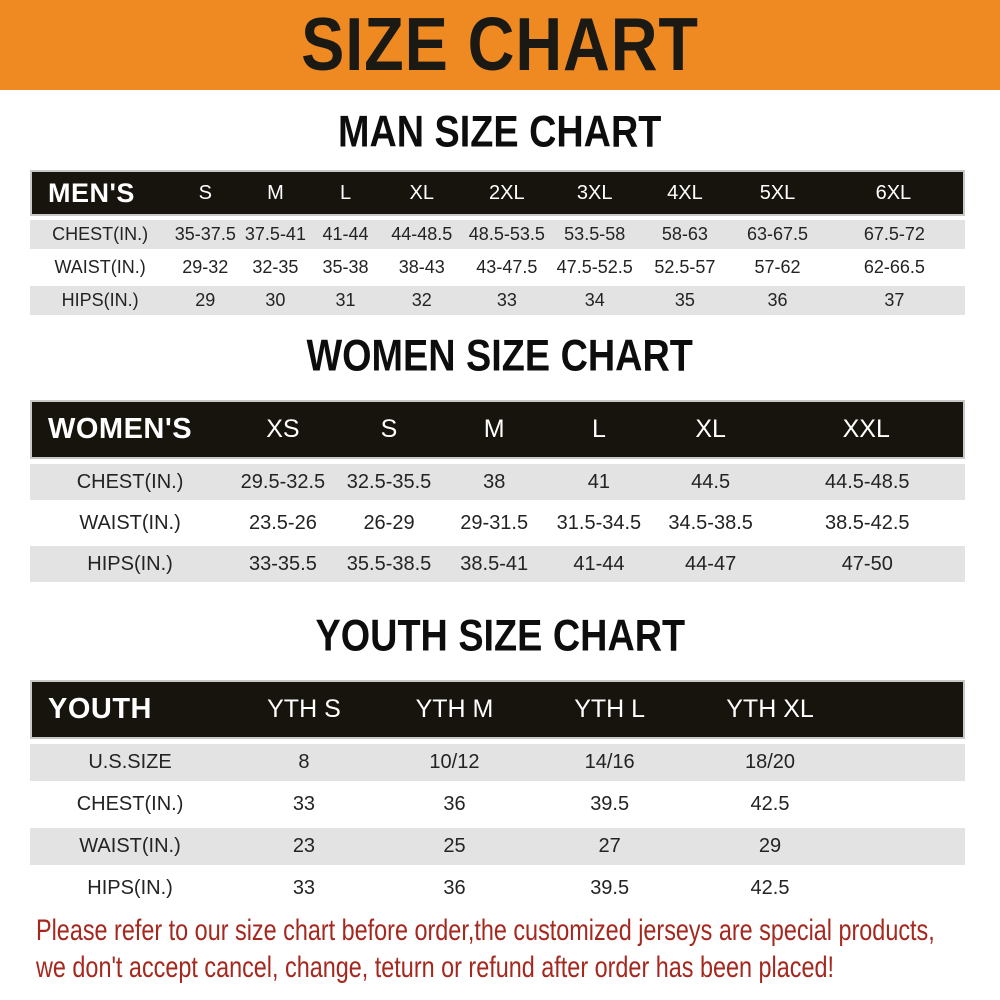  I want to click on banner: SIZE CHART, so click(500, 45).